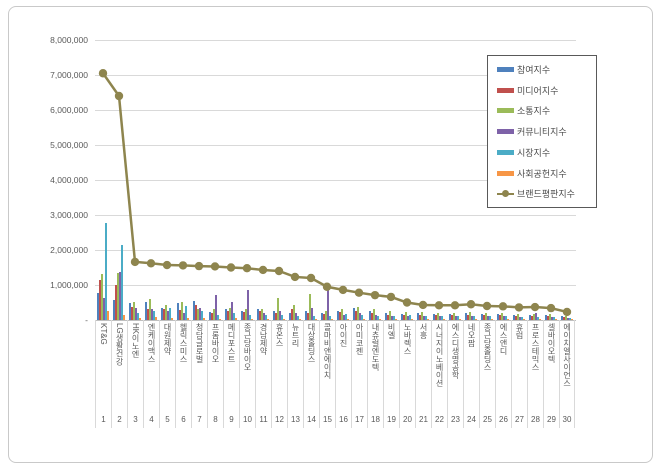  I want to click on category-rank: 25, so click(487, 419).